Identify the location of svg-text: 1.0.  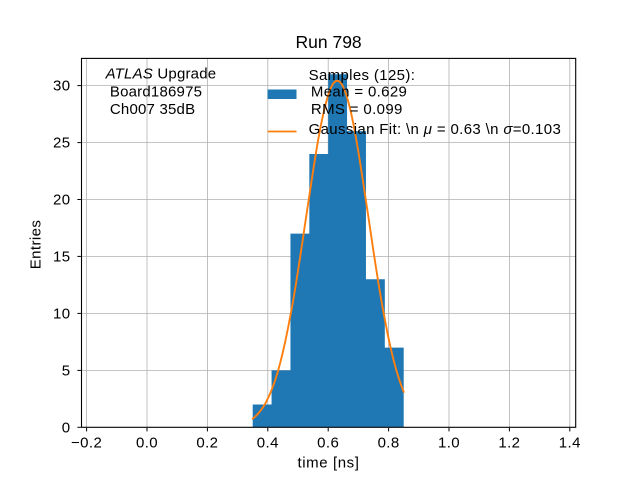
(449, 443).